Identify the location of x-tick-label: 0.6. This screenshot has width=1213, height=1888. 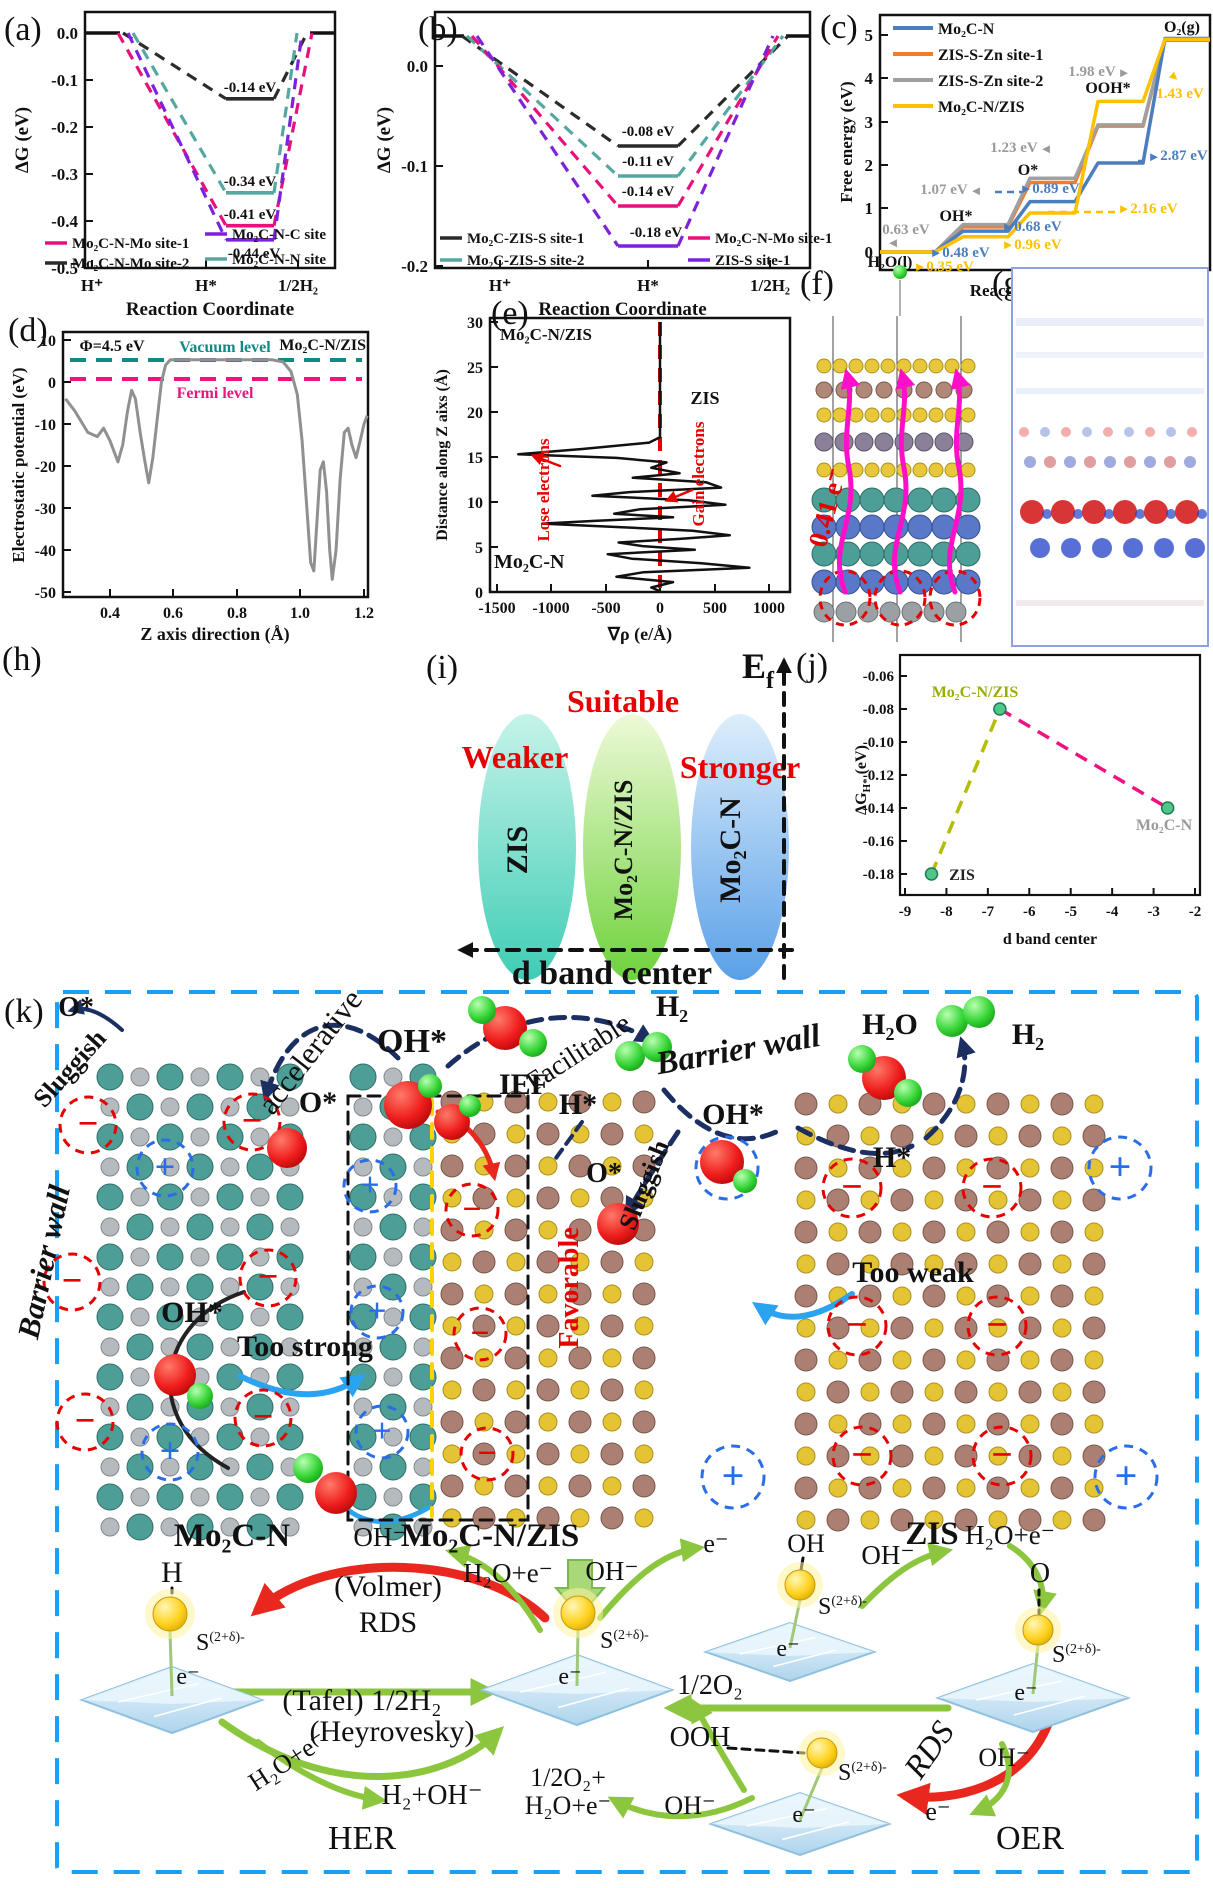
(173, 613).